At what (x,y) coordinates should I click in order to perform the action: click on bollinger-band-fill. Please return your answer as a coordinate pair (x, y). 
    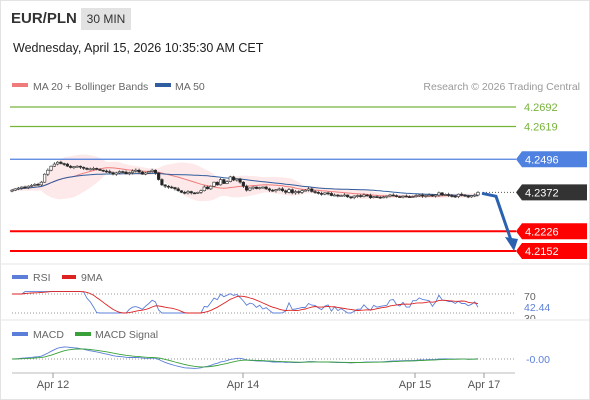
    Looking at the image, I should click on (245, 178).